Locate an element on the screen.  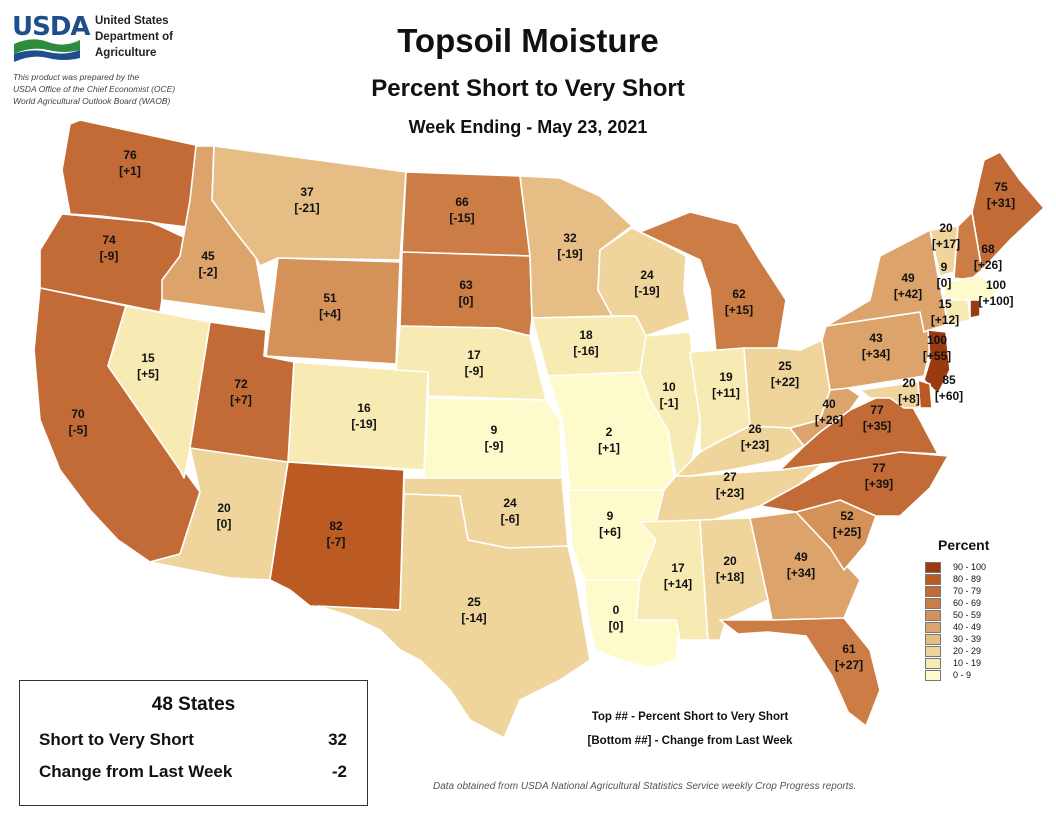
key-top: Top ## - Percent Short to Very Short is located at coordinates (690, 717).